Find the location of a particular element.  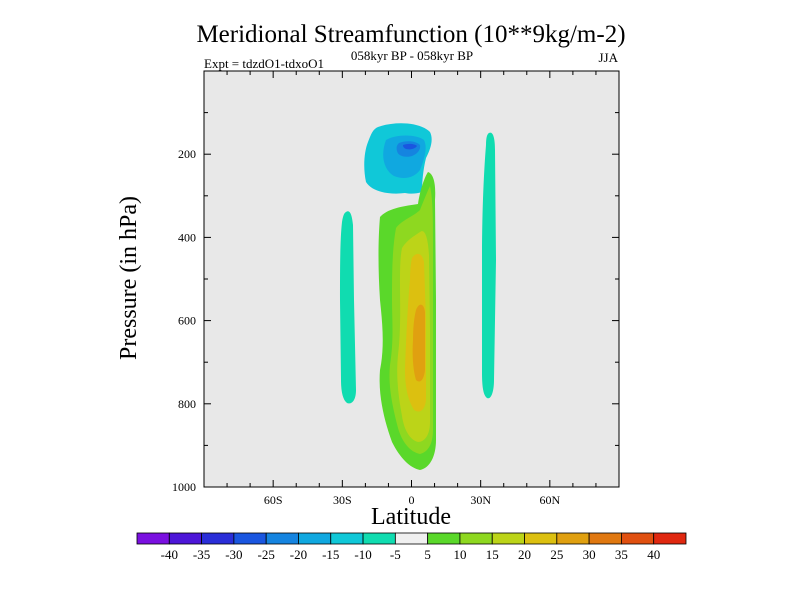

season-label: JJA is located at coordinates (608, 57).